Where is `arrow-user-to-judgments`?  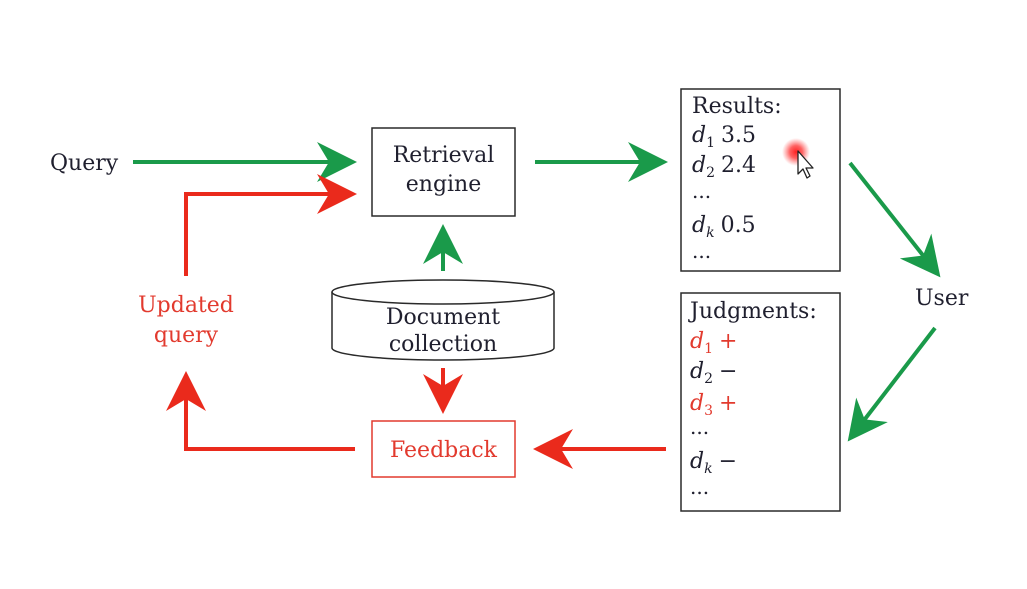
arrow-user-to-judgments is located at coordinates (892, 384).